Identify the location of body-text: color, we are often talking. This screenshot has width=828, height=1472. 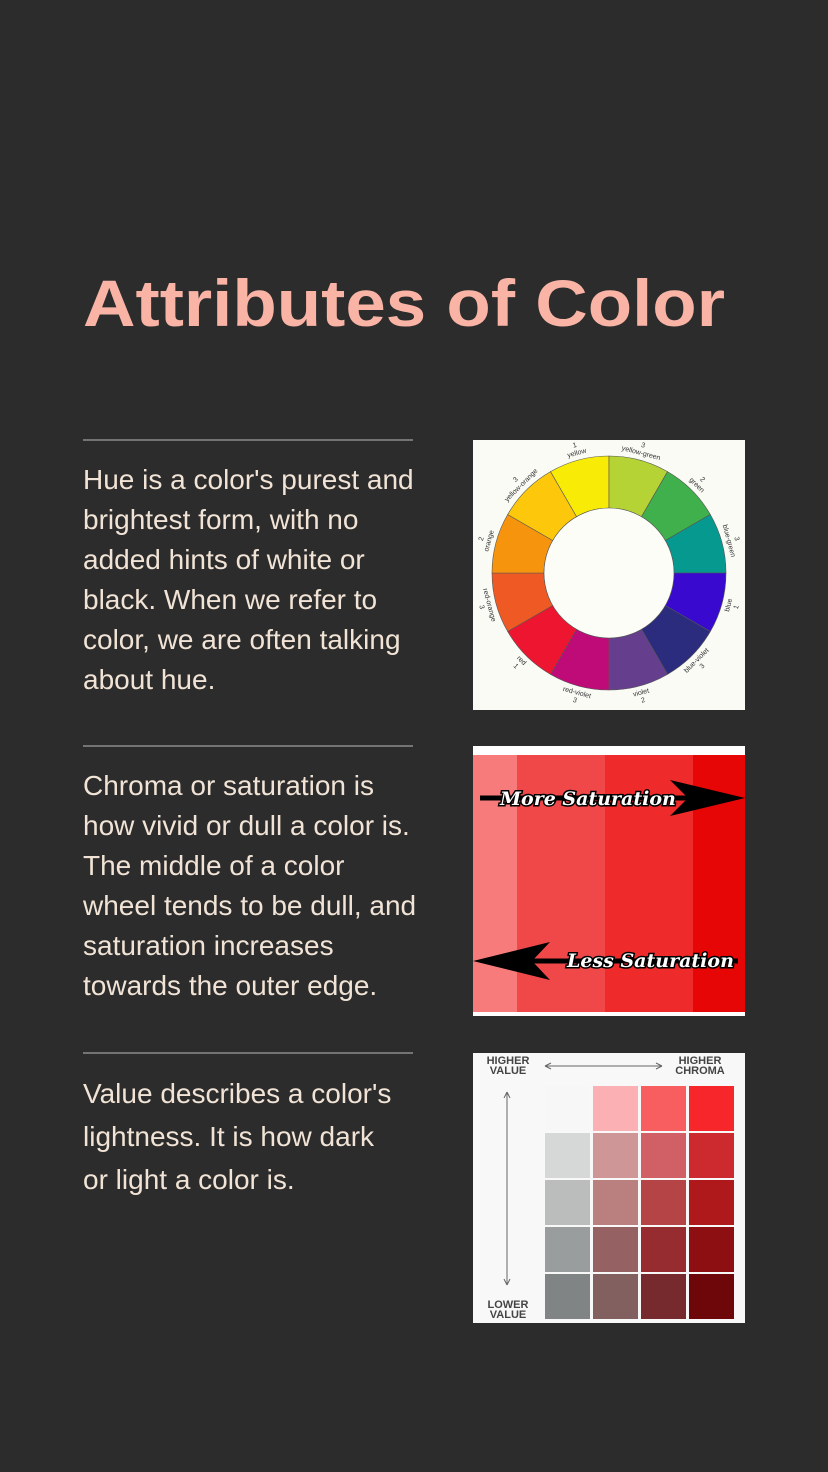
(242, 639).